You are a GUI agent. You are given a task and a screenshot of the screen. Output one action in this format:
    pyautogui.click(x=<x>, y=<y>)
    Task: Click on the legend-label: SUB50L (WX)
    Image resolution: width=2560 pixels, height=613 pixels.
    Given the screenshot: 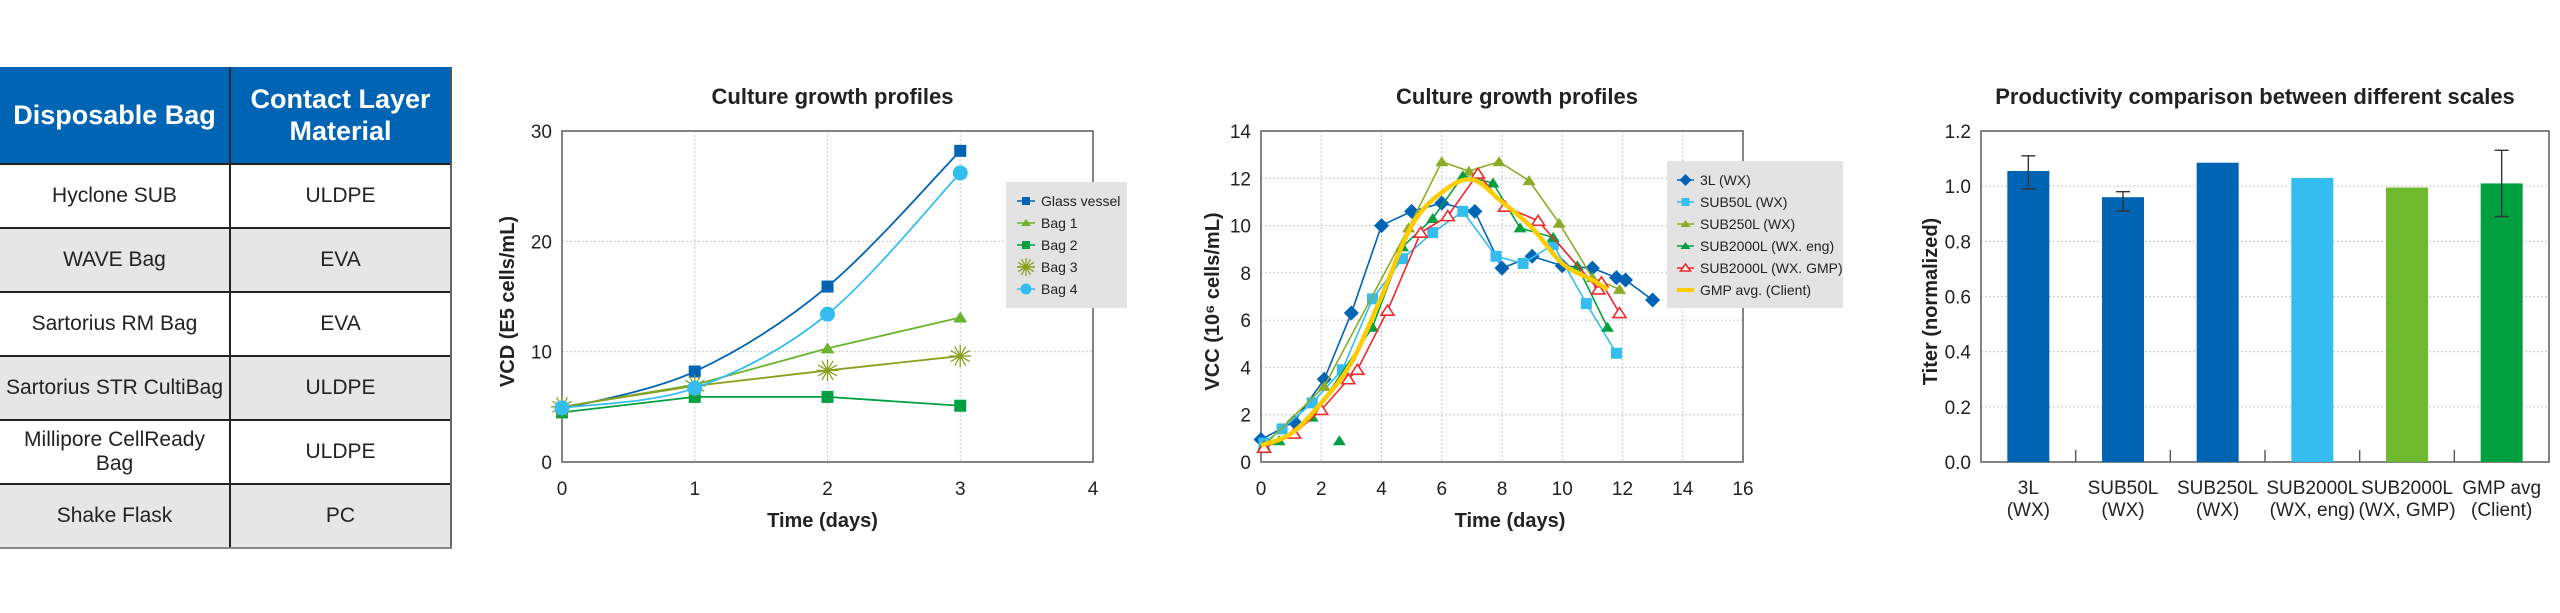 What is the action you would take?
    pyautogui.click(x=1743, y=202)
    